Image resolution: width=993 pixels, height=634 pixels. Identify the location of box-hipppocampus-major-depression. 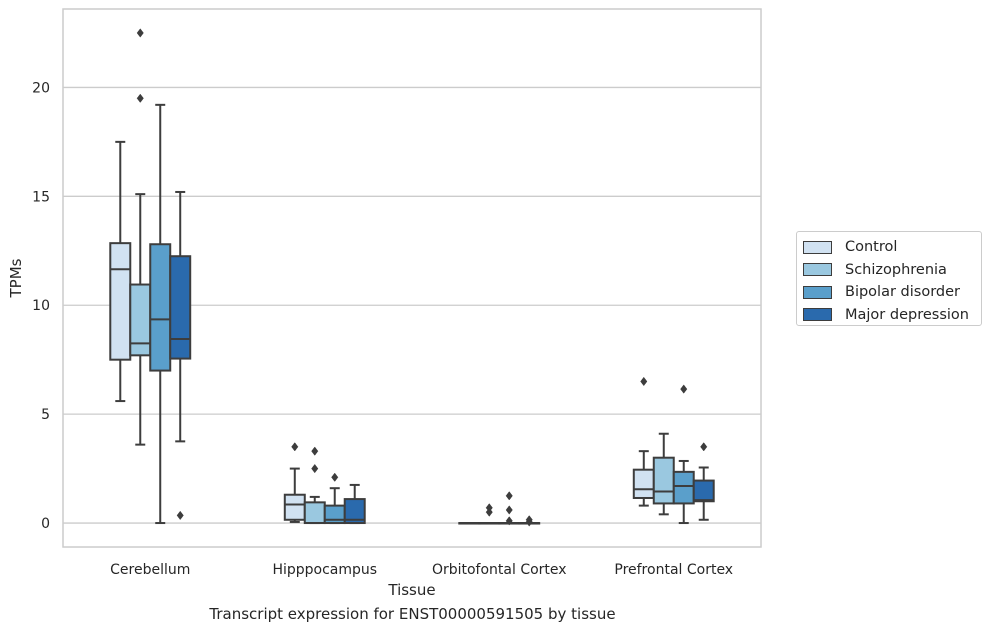
(354, 504).